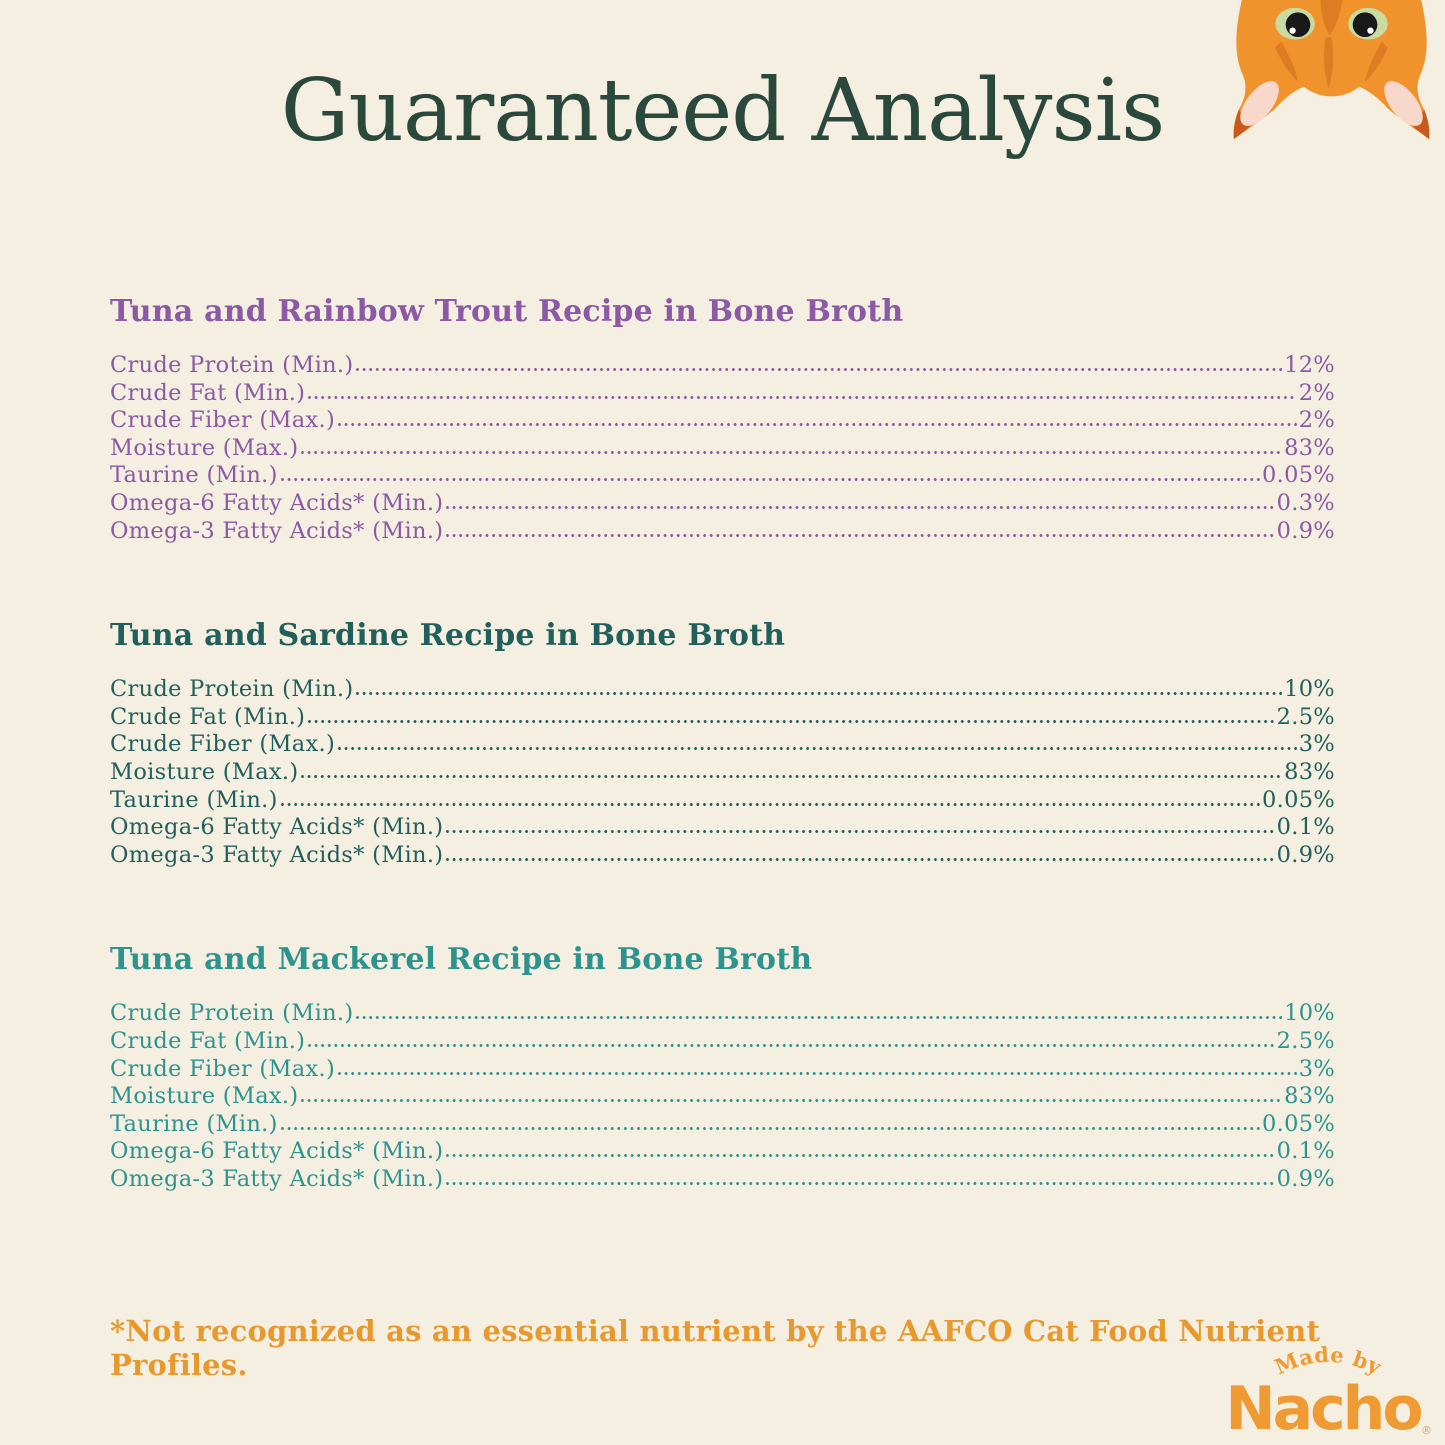  I want to click on row-value: 12%, so click(1309, 365).